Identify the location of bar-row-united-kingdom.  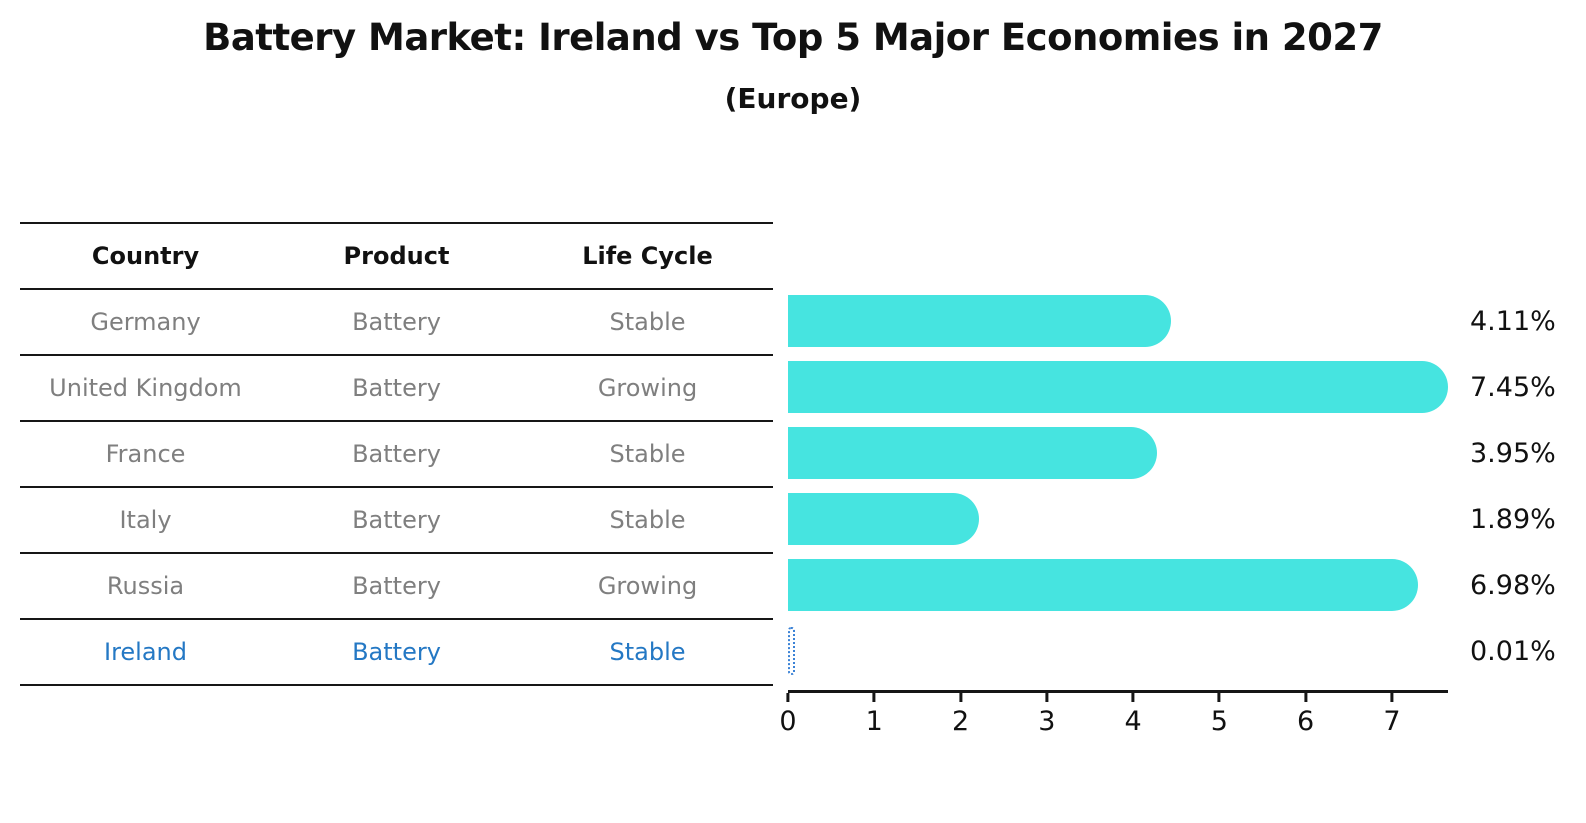
(1118, 387).